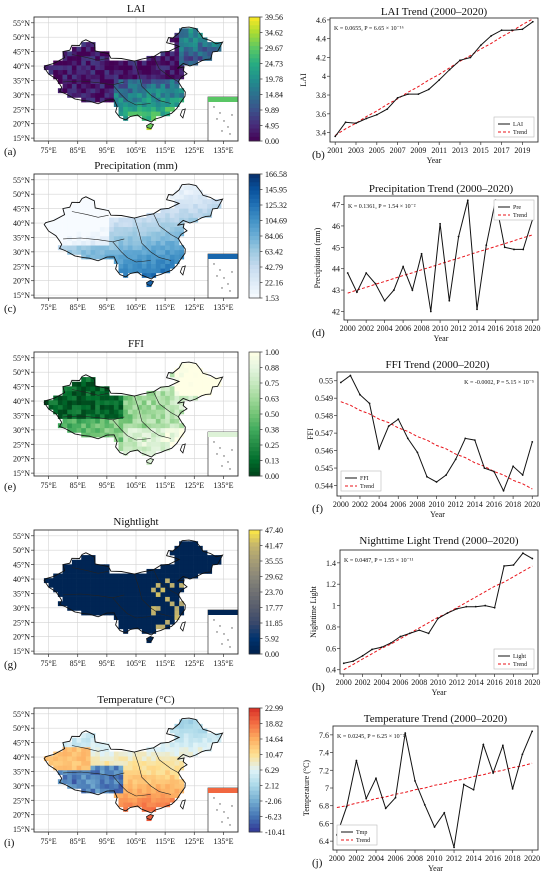  Describe the element at coordinates (363, 841) in the screenshot. I see `legend-label: Trend` at that location.